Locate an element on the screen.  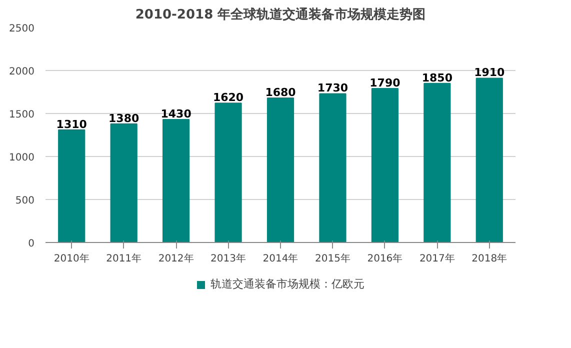
data-label: 1730 is located at coordinates (332, 88).